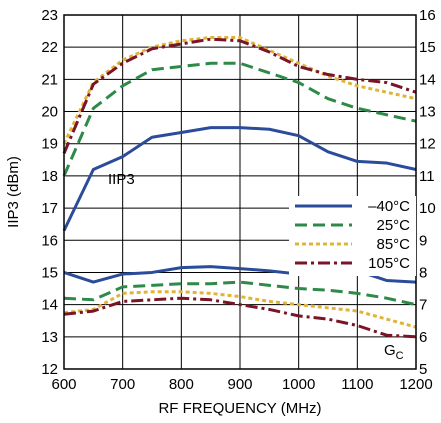 This screenshot has height=423, width=441. Describe the element at coordinates (49, 337) in the screenshot. I see `y-tick-label: 13` at that location.